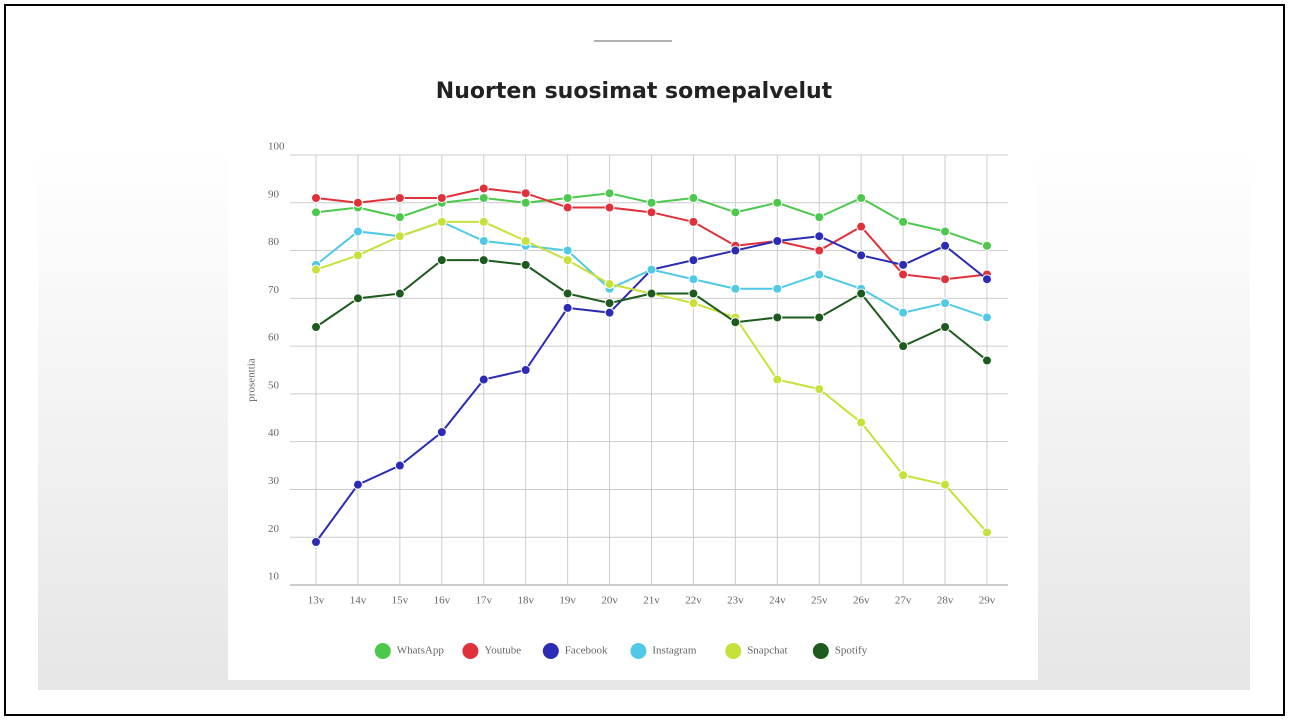 The height and width of the screenshot is (720, 1289). I want to click on x-tick-label: 20v, so click(609, 601).